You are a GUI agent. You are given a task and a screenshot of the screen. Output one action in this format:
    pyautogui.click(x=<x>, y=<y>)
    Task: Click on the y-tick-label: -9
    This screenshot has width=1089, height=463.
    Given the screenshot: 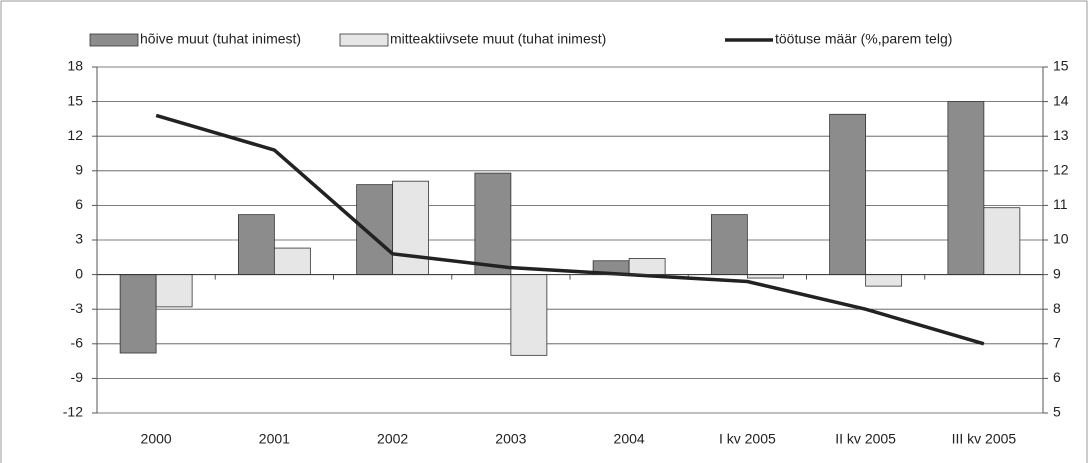 What is the action you would take?
    pyautogui.click(x=77, y=377)
    